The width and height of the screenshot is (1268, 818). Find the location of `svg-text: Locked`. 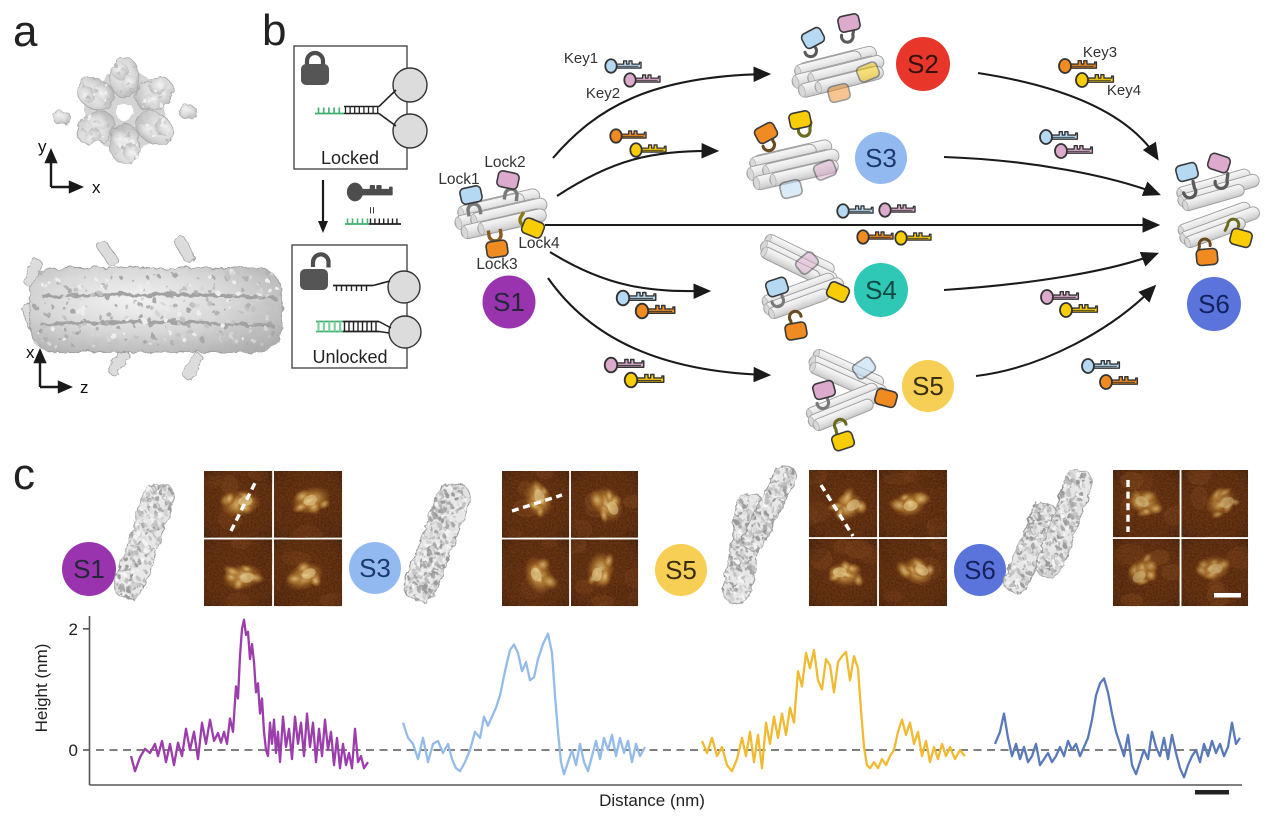

svg-text: Locked is located at coordinates (350, 158).